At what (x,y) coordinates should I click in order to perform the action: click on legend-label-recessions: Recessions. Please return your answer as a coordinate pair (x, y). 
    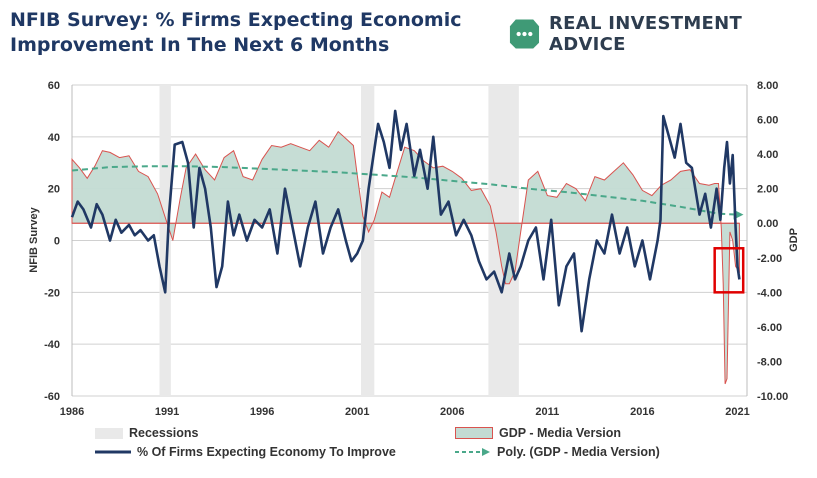
    Looking at the image, I should click on (164, 433).